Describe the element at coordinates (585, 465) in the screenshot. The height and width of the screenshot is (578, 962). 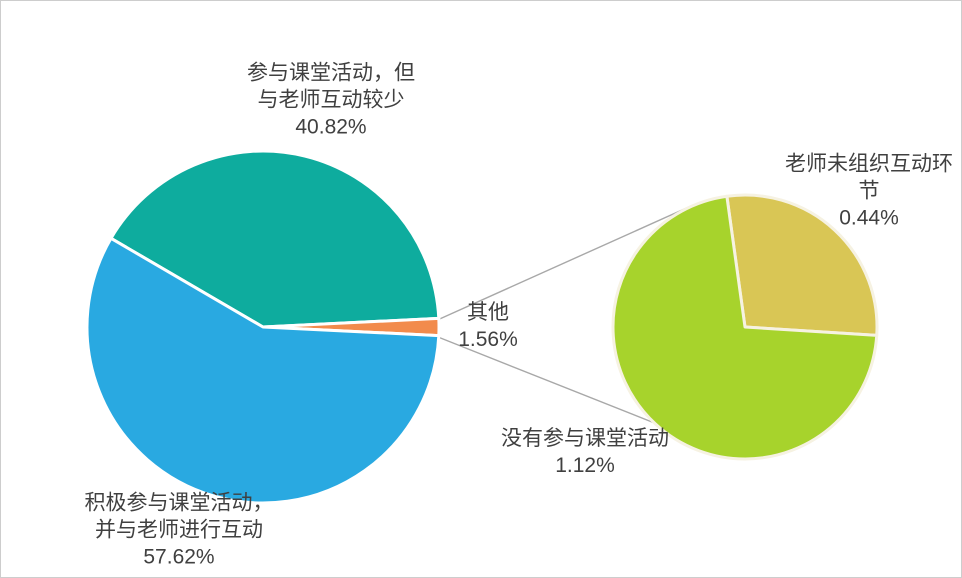
I see `label-value: 1.12%` at that location.